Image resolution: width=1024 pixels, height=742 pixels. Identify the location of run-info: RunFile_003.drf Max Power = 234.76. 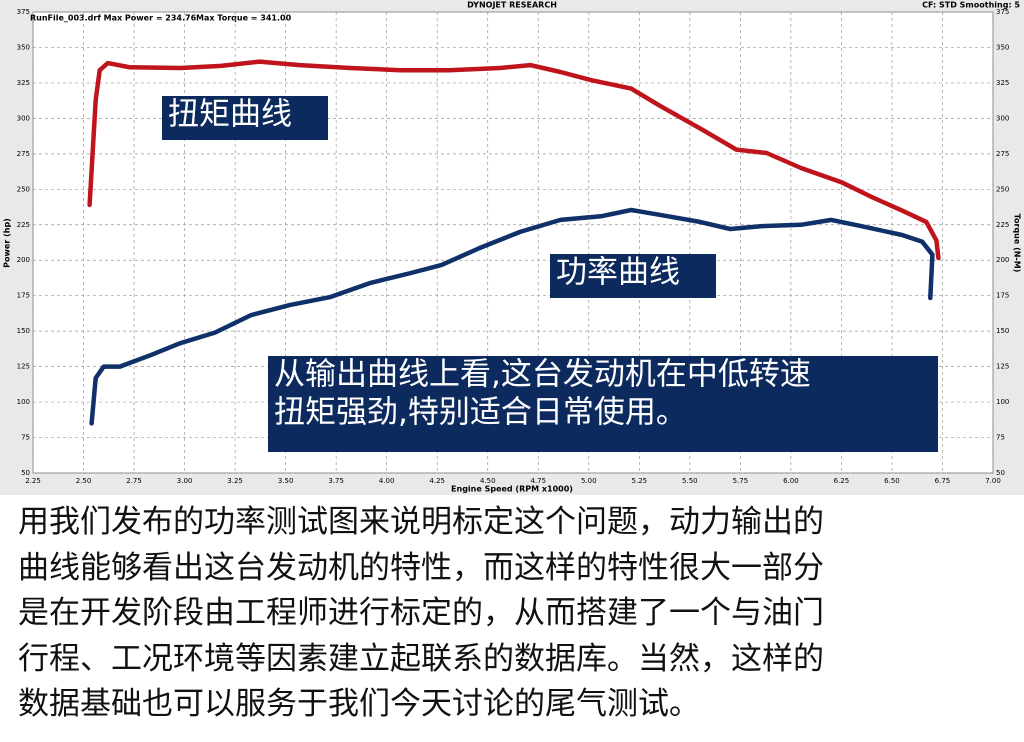
(113, 18).